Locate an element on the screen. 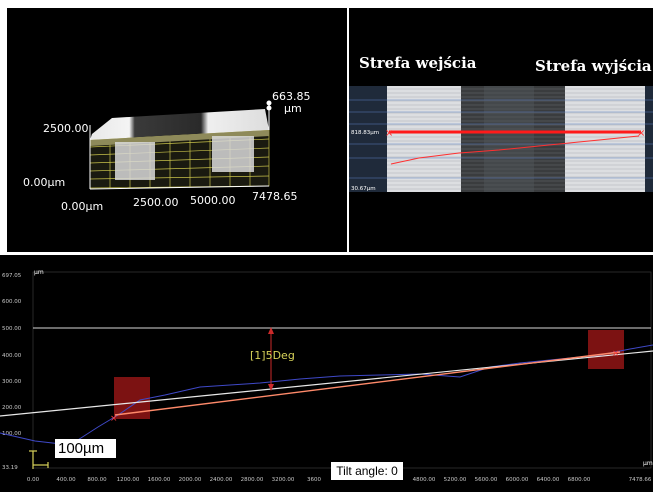 This screenshot has width=653, height=492. guide-lines is located at coordinates (501, 139).